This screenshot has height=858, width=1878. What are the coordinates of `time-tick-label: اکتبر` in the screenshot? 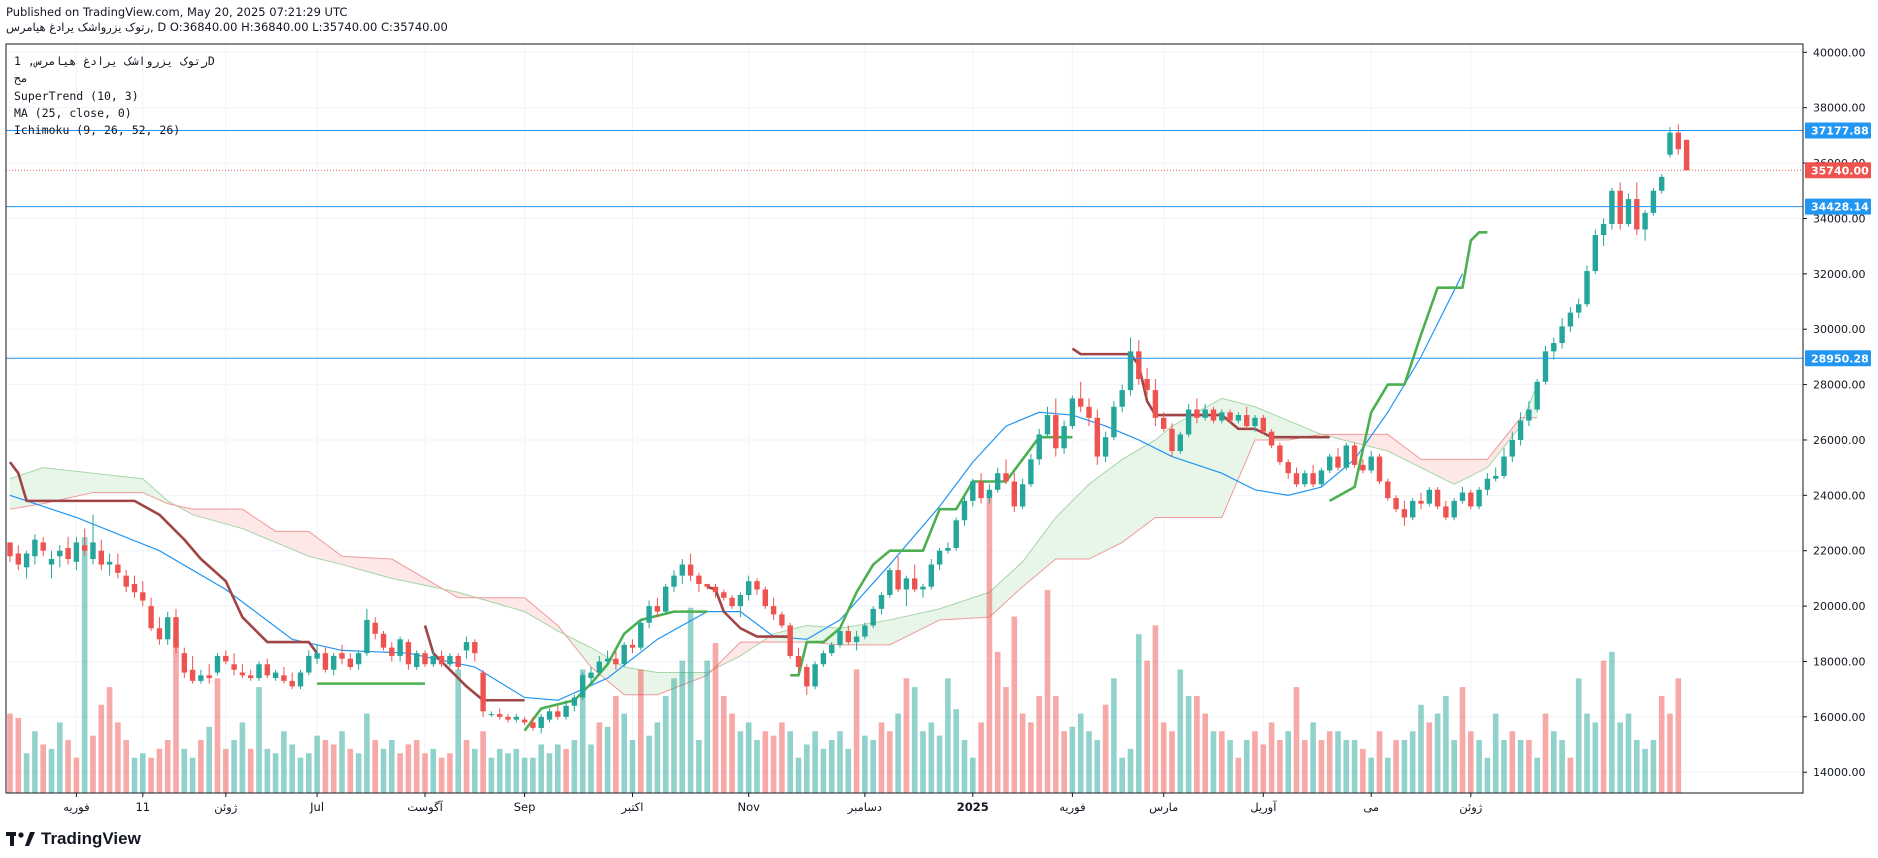 It's located at (632, 807).